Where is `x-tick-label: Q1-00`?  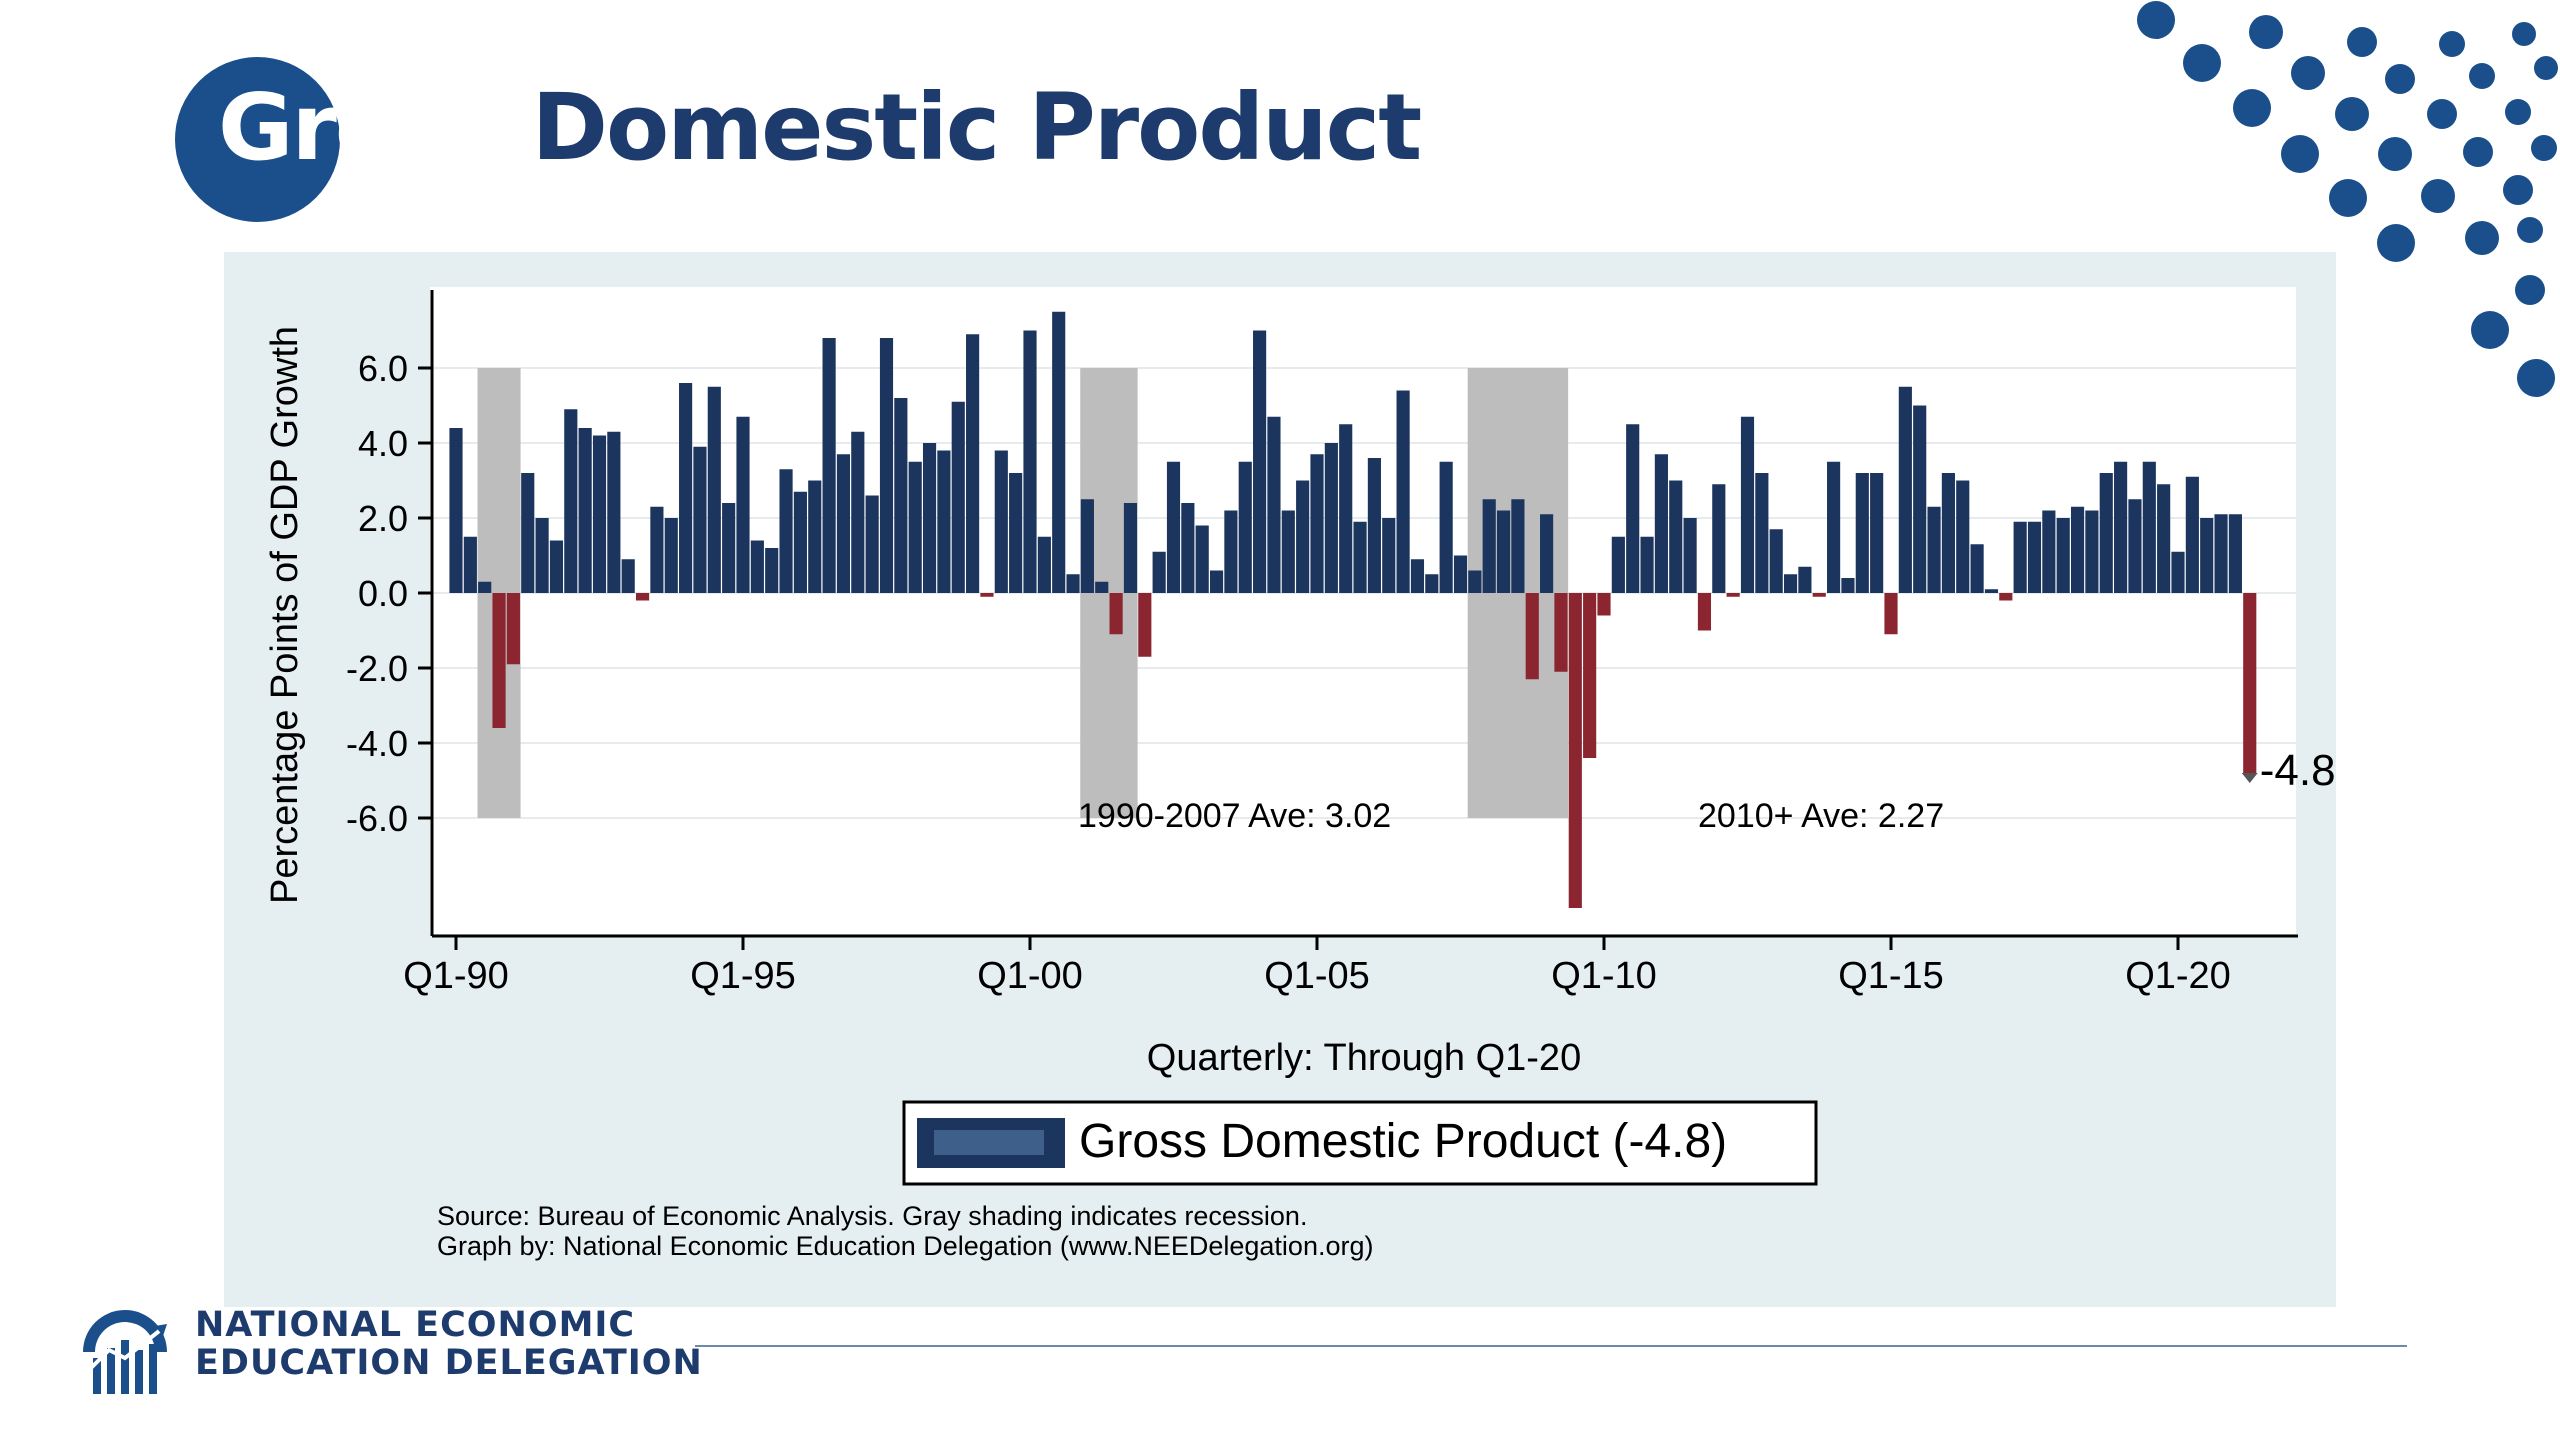 x-tick-label: Q1-00 is located at coordinates (1030, 976).